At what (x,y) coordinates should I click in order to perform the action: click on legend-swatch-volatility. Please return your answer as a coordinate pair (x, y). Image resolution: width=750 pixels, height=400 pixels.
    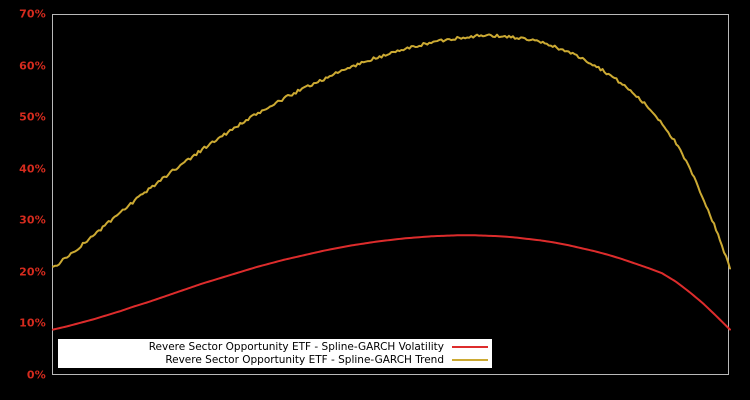
    Looking at the image, I should click on (470, 347).